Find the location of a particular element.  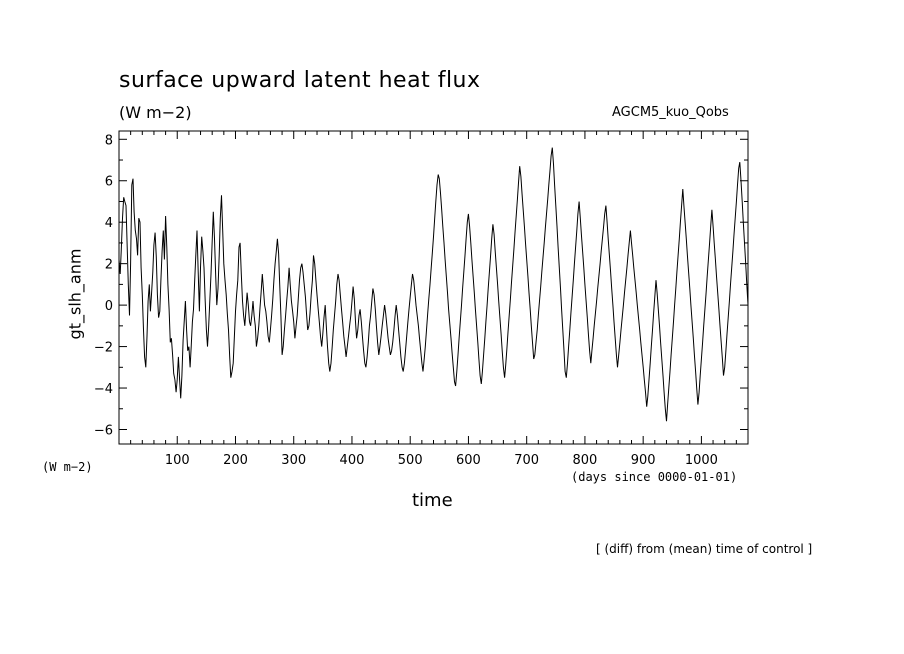

chart-units: (W m−2) is located at coordinates (155, 112).